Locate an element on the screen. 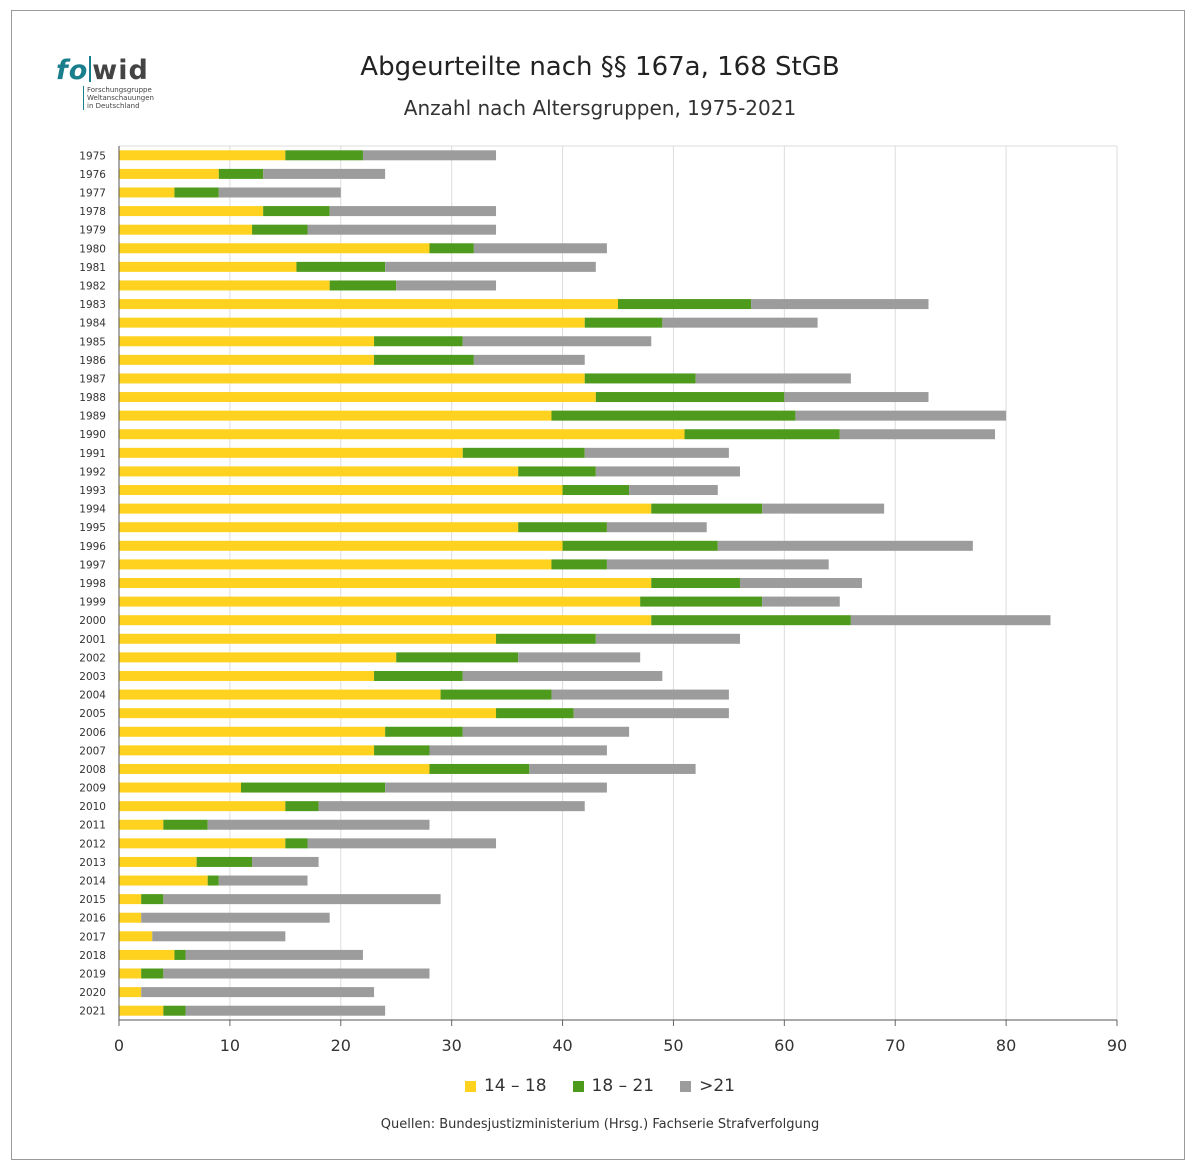 This screenshot has height=1172, width=1200. y-category-label: 2000 is located at coordinates (92, 621).